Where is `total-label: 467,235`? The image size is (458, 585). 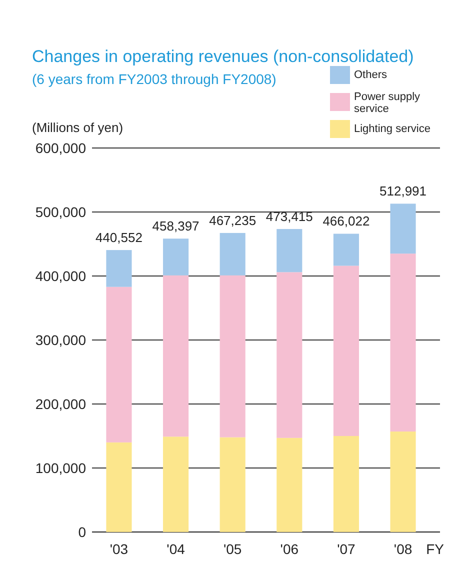 total-label: 467,235 is located at coordinates (232, 220).